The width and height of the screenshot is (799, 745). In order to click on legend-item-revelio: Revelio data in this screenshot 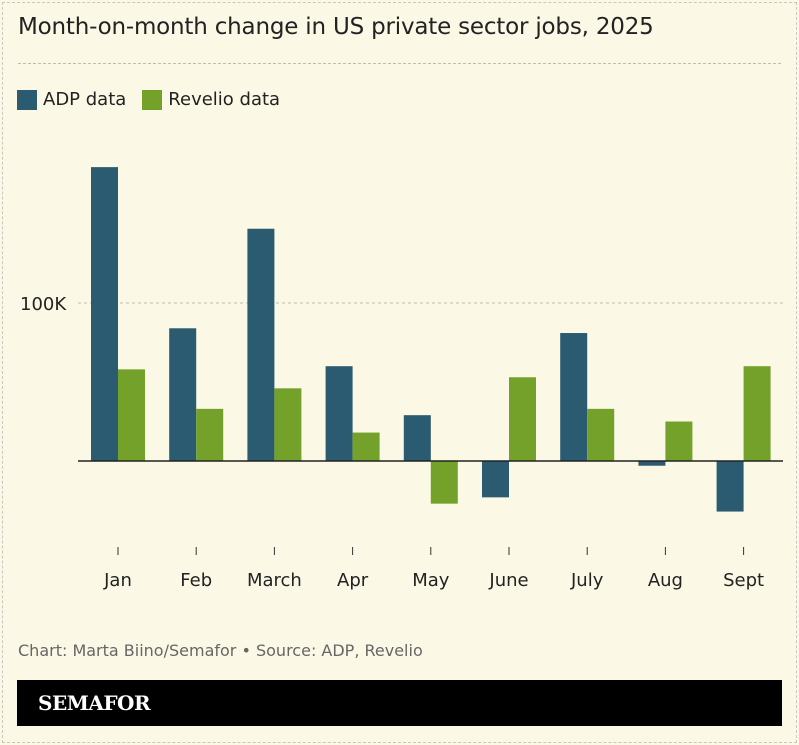, I will do `click(211, 99)`.